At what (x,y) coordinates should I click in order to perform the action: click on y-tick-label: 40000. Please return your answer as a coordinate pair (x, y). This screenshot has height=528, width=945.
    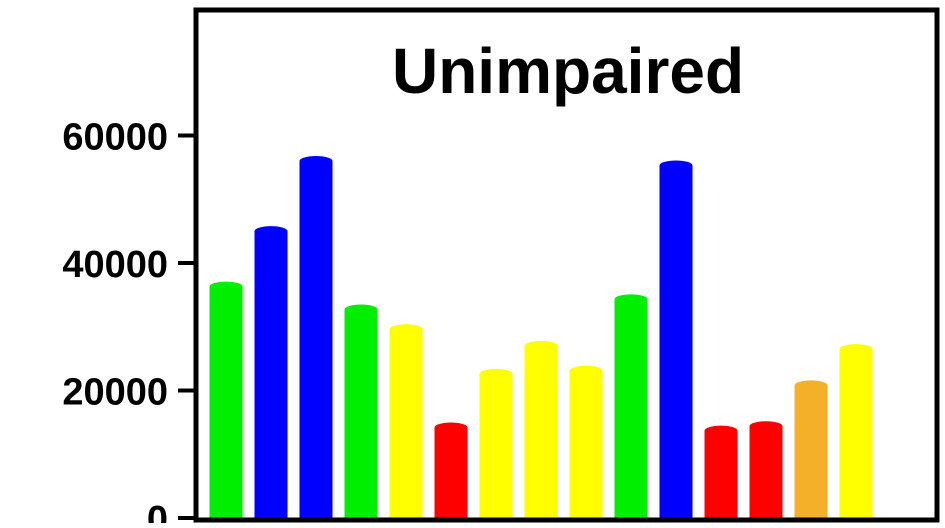
    Looking at the image, I should click on (115, 265).